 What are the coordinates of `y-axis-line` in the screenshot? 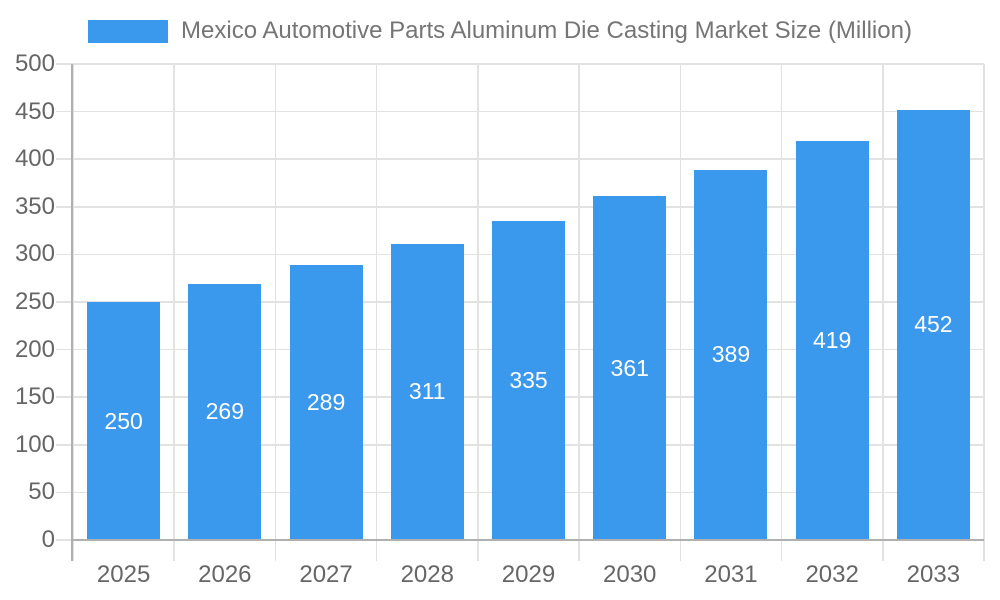 It's located at (72, 312).